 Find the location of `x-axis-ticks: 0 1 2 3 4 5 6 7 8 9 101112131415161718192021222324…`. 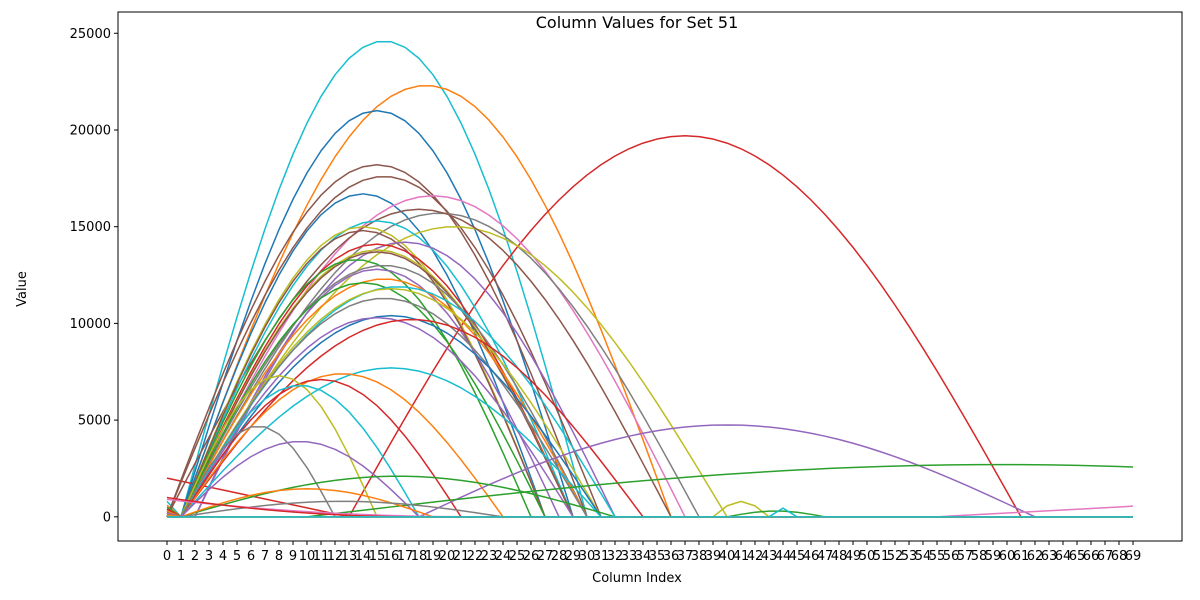

x-axis-ticks: 0 1 2 3 4 5 6 7 8 9 101112131415161718192021222324… is located at coordinates (652, 552).